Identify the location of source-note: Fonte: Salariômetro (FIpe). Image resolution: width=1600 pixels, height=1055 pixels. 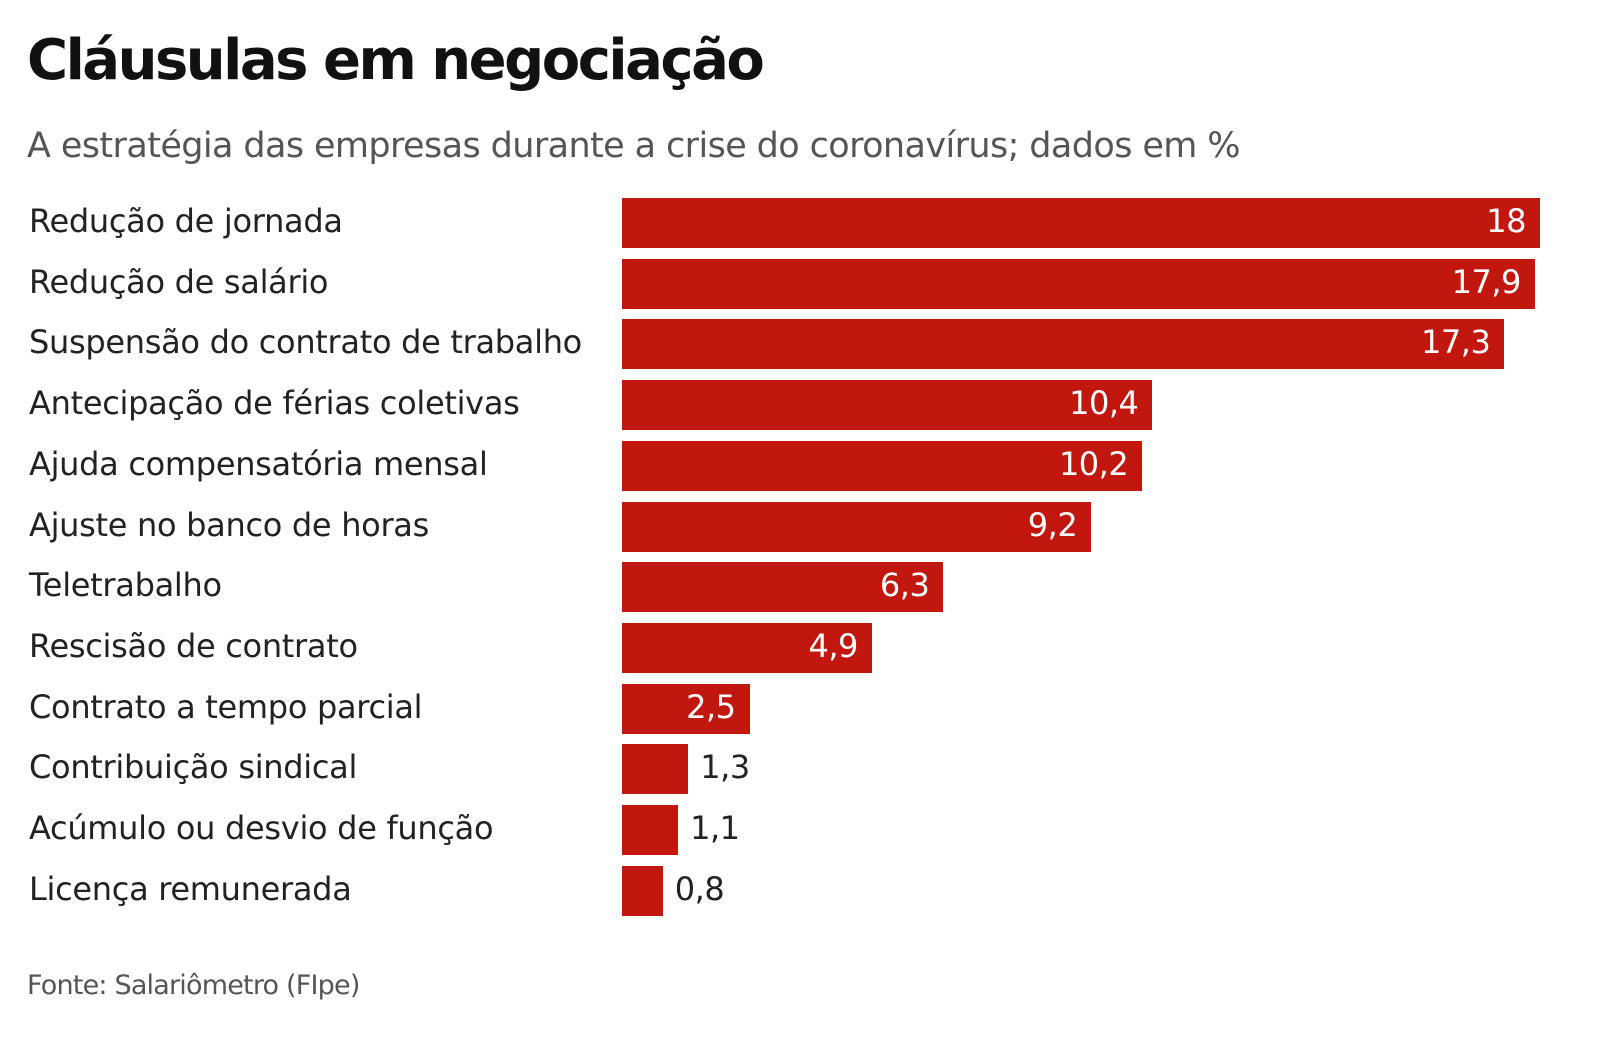
(193, 985).